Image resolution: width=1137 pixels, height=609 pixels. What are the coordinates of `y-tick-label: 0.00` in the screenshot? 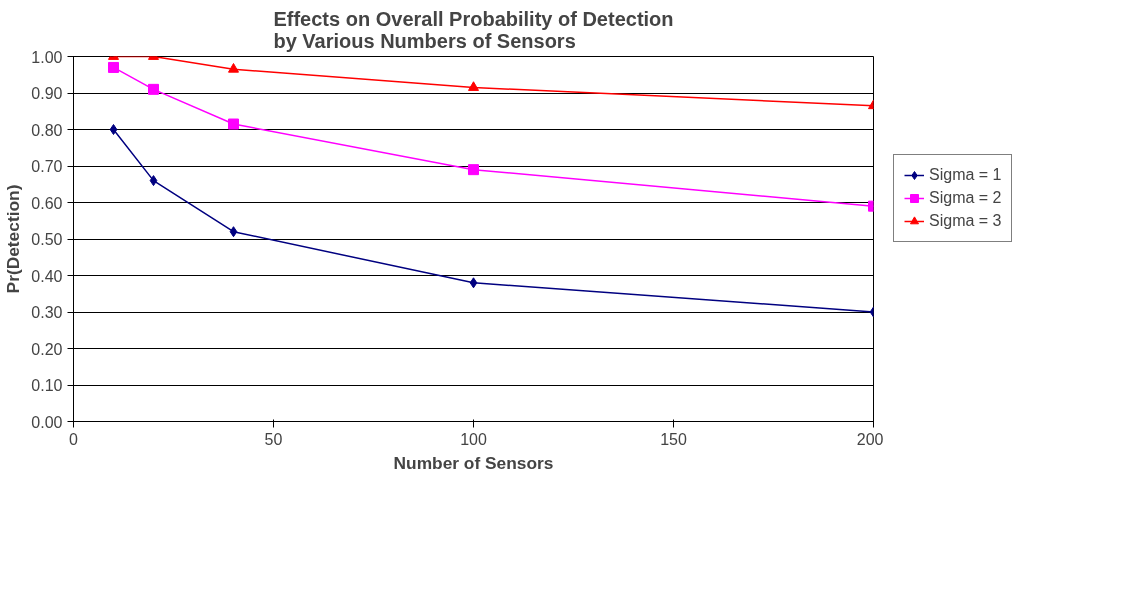 It's located at (47, 422).